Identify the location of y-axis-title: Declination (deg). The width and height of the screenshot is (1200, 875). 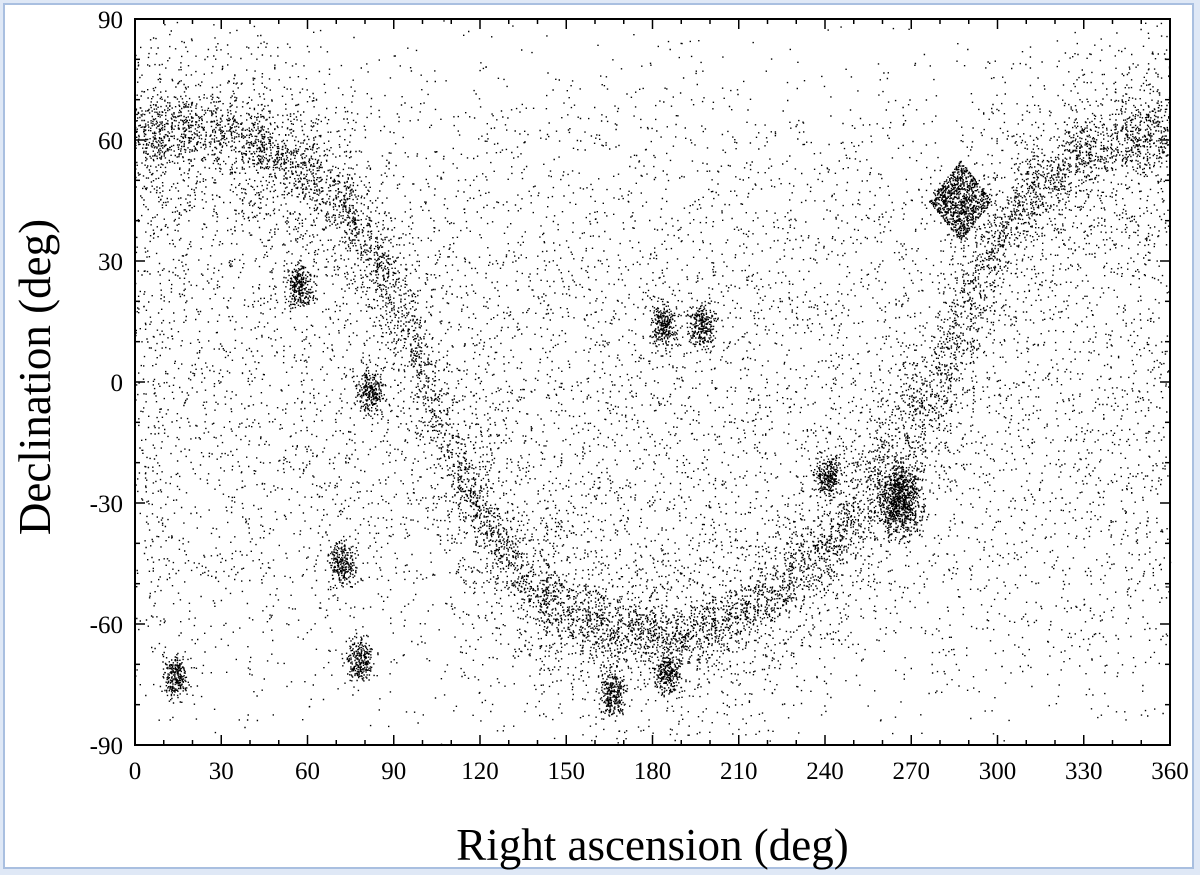
(35, 377).